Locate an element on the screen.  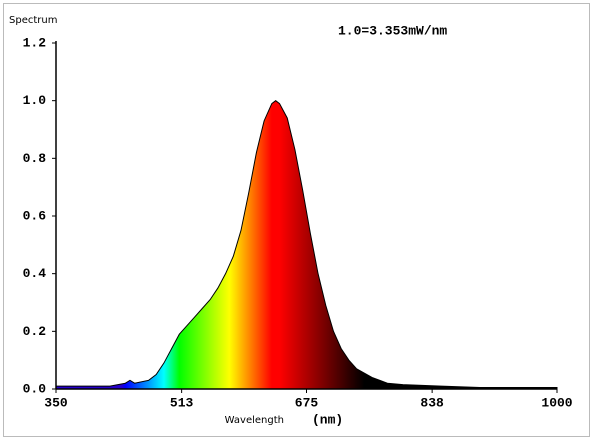
y-tick-label: 0.2 is located at coordinates (35, 331).